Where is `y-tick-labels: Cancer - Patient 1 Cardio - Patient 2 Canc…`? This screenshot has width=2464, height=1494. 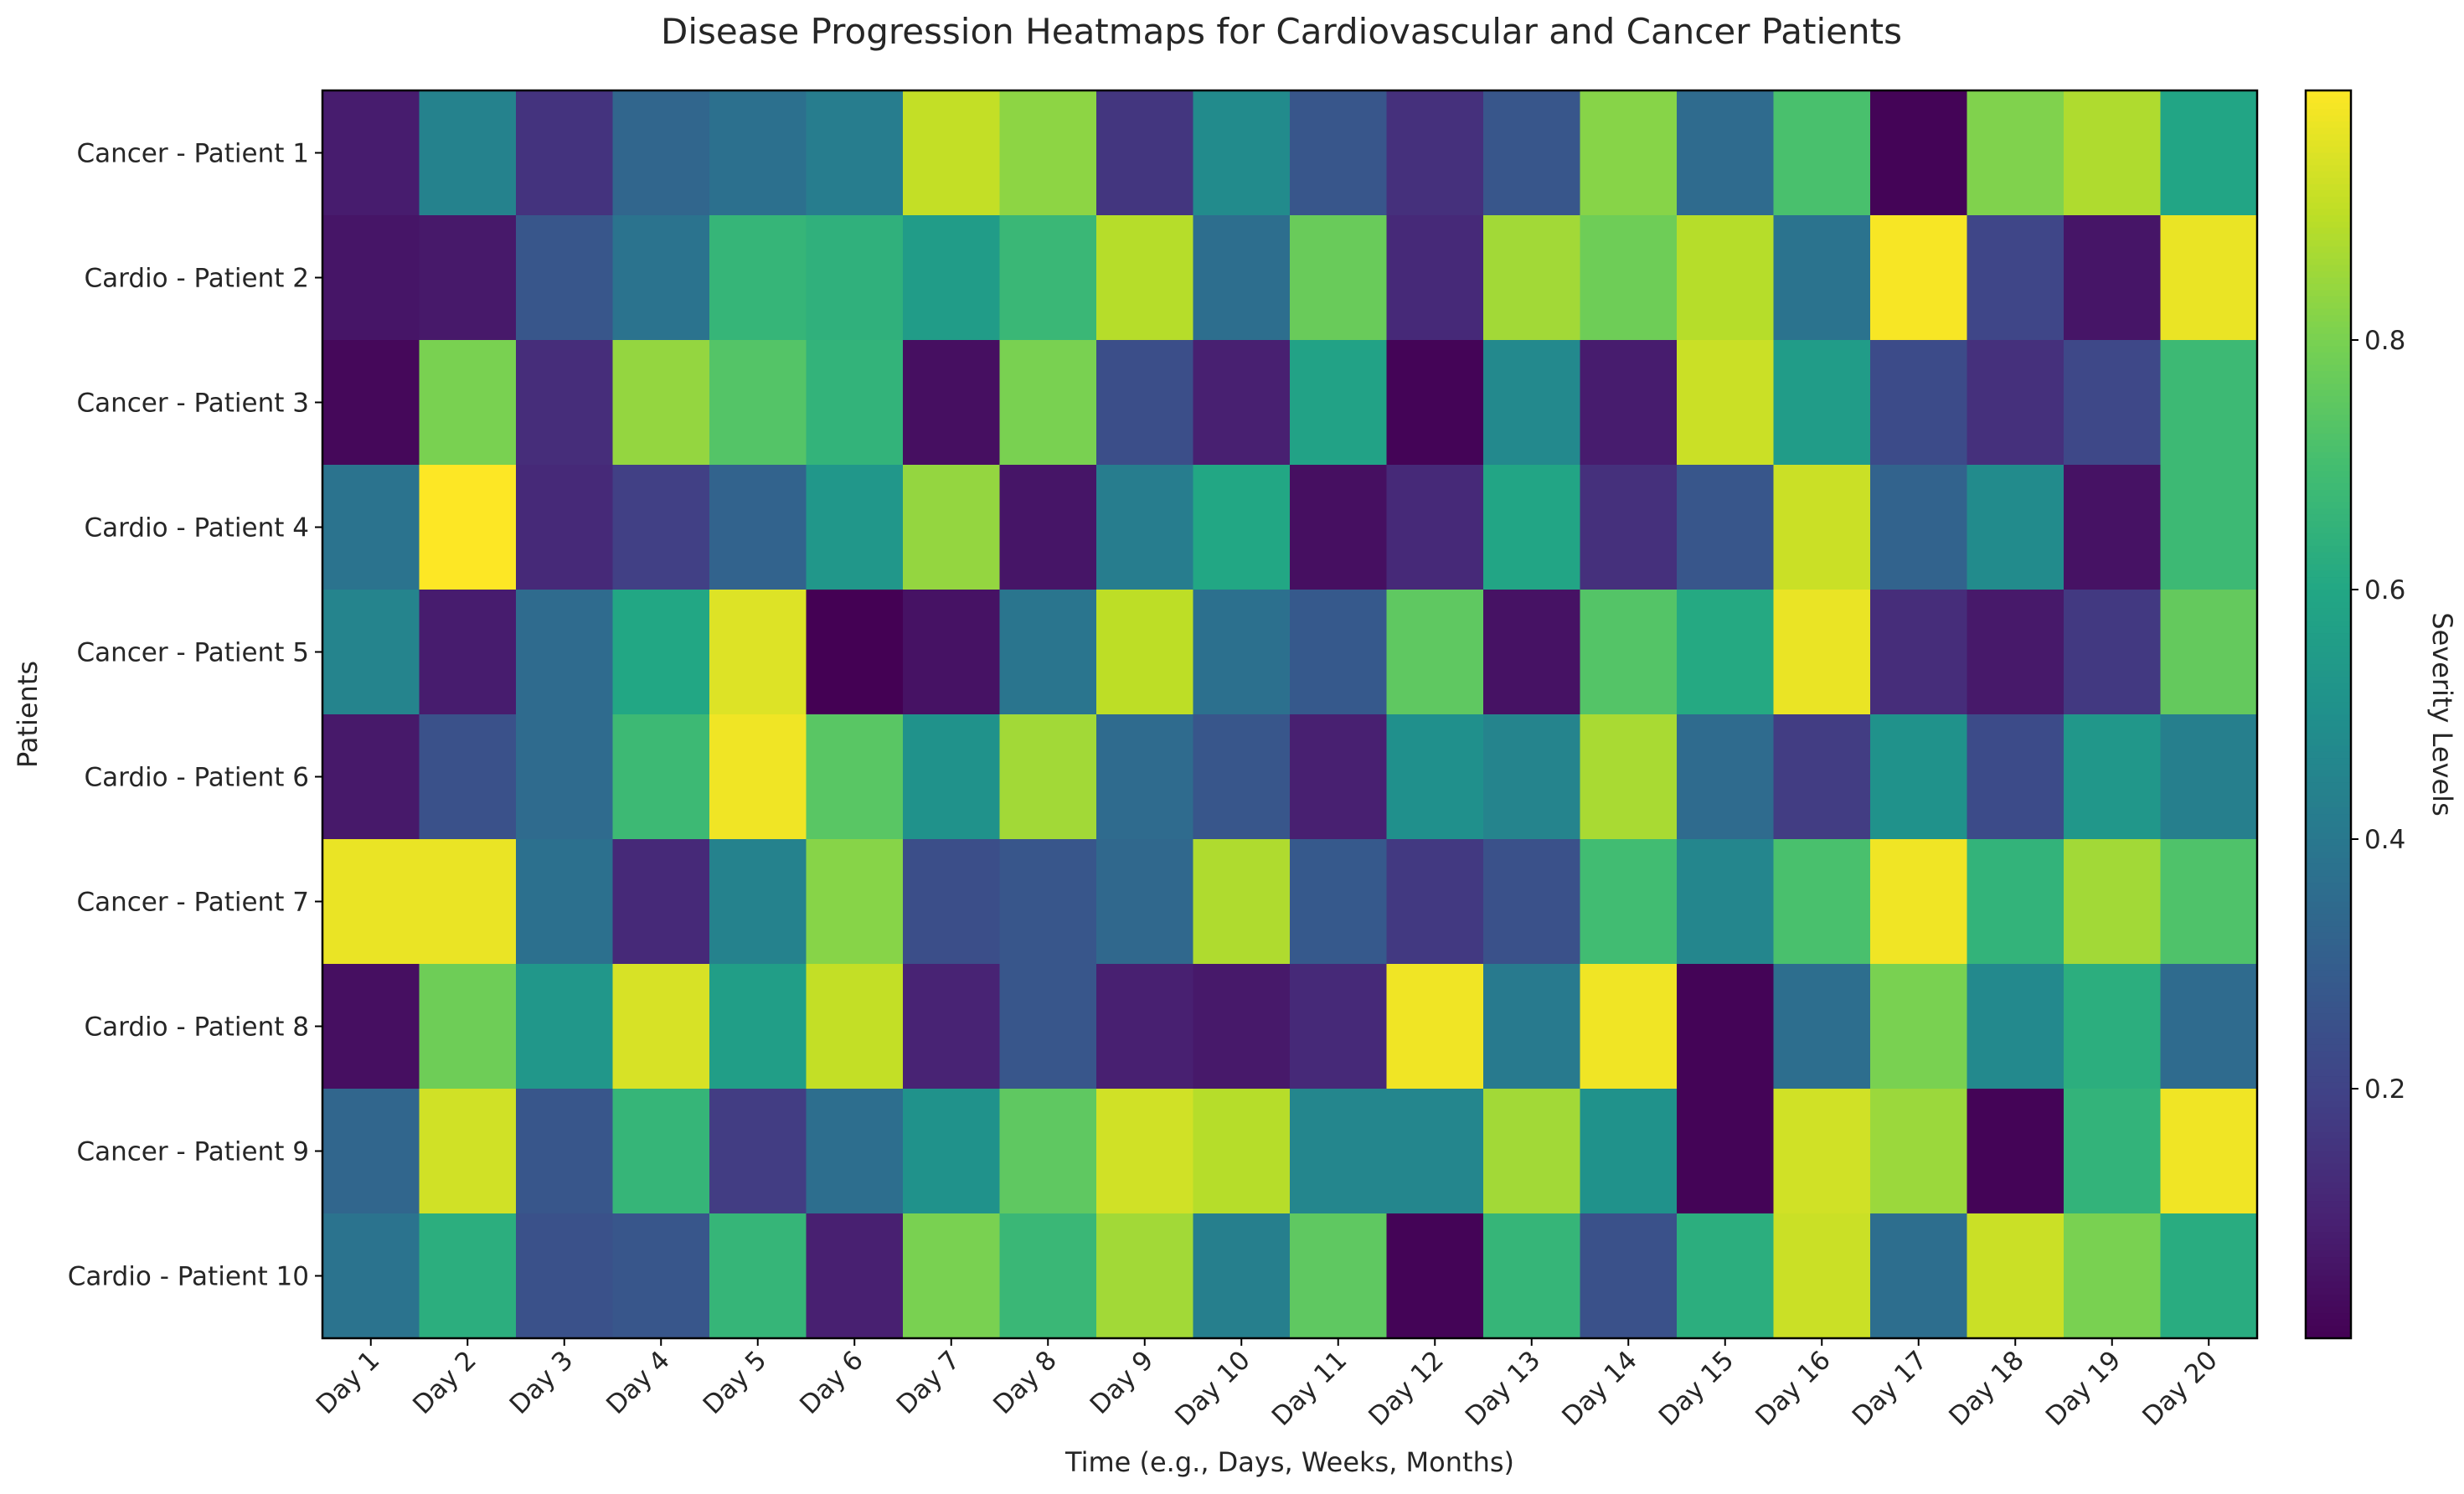 y-tick-labels: Cancer - Patient 1 Cardio - Patient 2 Canc… is located at coordinates (195, 715).